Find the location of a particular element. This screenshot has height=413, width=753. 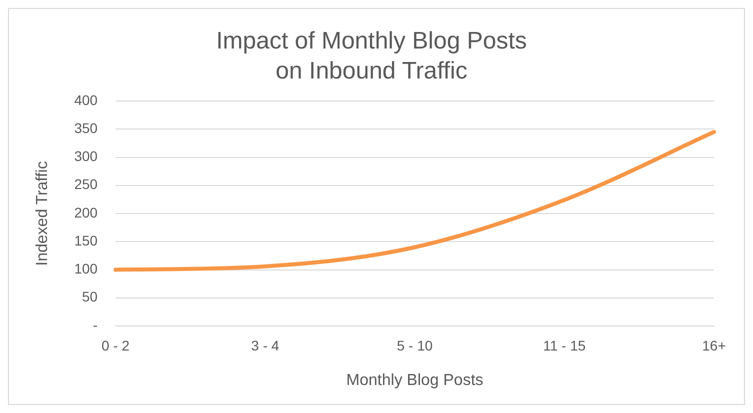

y-tick-label: 300 is located at coordinates (86, 156).